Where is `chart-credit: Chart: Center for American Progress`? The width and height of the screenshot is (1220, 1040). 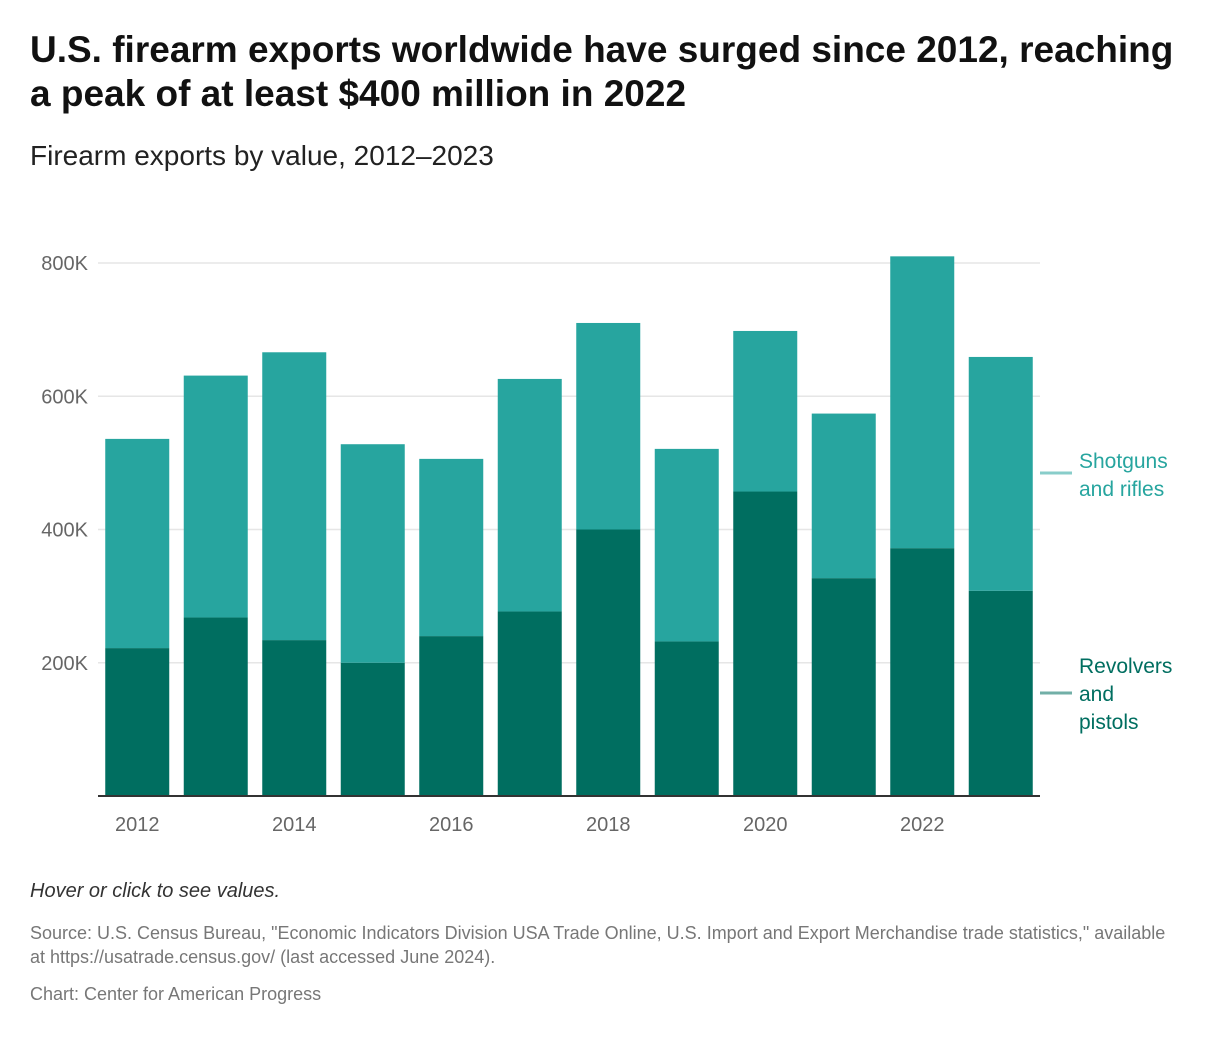
chart-credit: Chart: Center for American Progress is located at coordinates (176, 994).